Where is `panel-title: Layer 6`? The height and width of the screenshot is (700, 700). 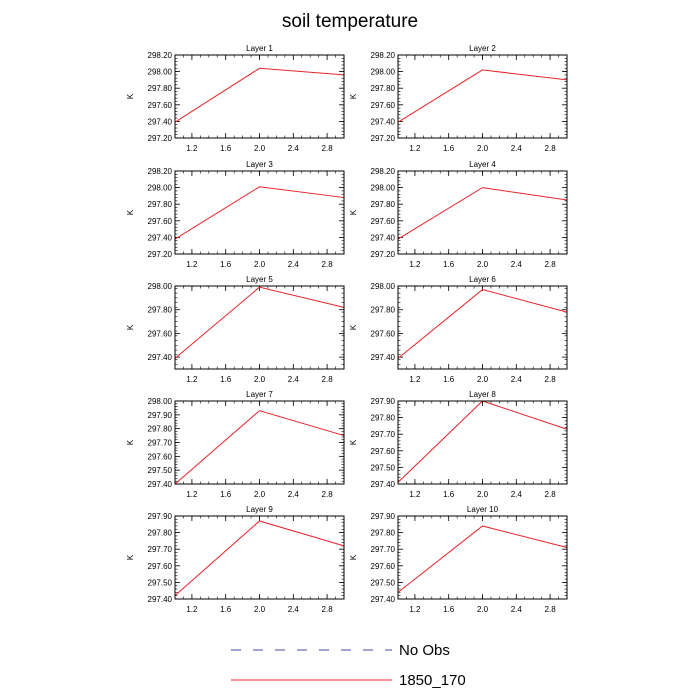
panel-title: Layer 6 is located at coordinates (482, 279).